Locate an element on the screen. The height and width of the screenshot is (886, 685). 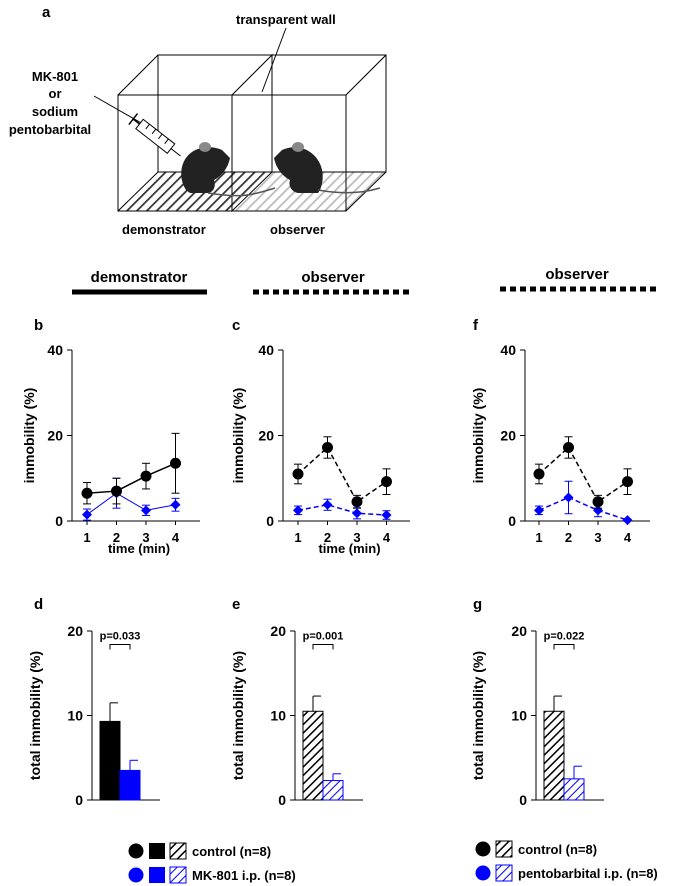
chart-g: g 0 10 20 total immobility (%) p=0.022 is located at coordinates (537, 702).